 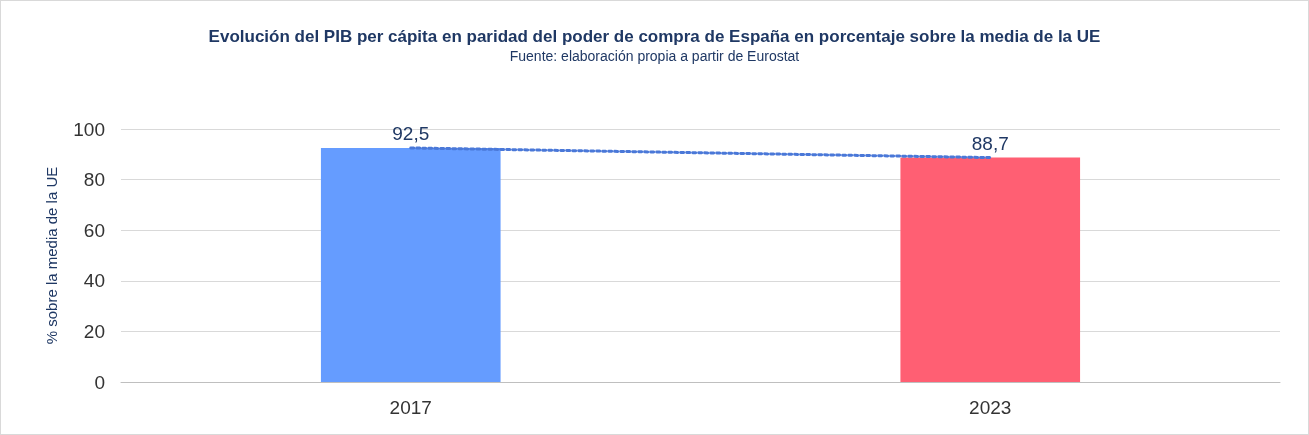 What do you see at coordinates (410, 407) in the screenshot?
I see `x-tick-label: 2017` at bounding box center [410, 407].